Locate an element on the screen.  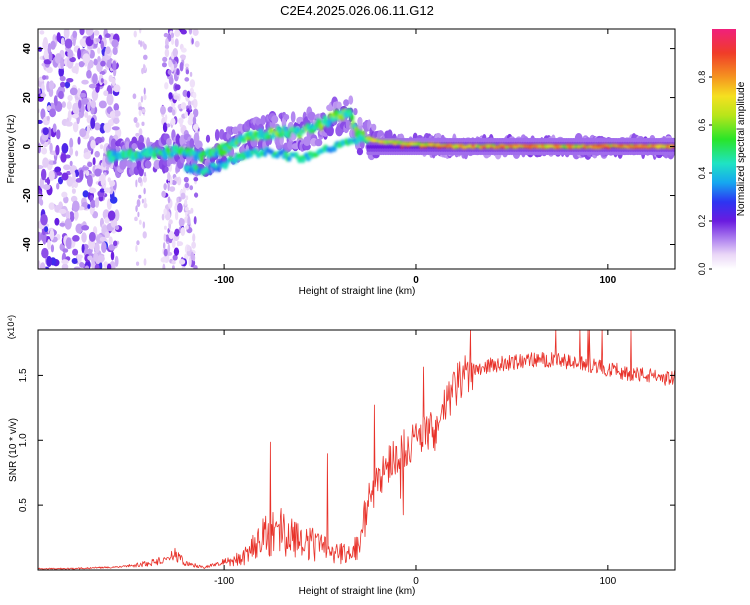
colorbar-label: Normalized spectral amplitude is located at coordinates (741, 148).